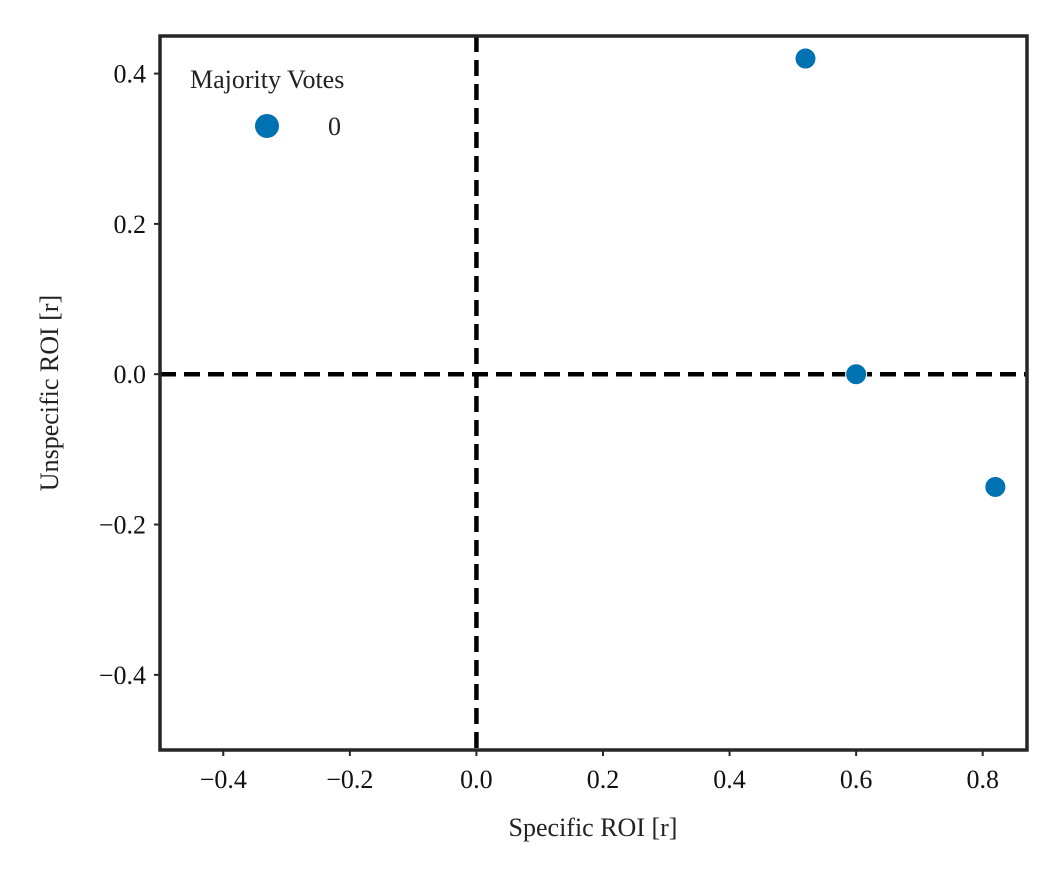  I want to click on y-tick-label: −0.2, so click(122, 525).